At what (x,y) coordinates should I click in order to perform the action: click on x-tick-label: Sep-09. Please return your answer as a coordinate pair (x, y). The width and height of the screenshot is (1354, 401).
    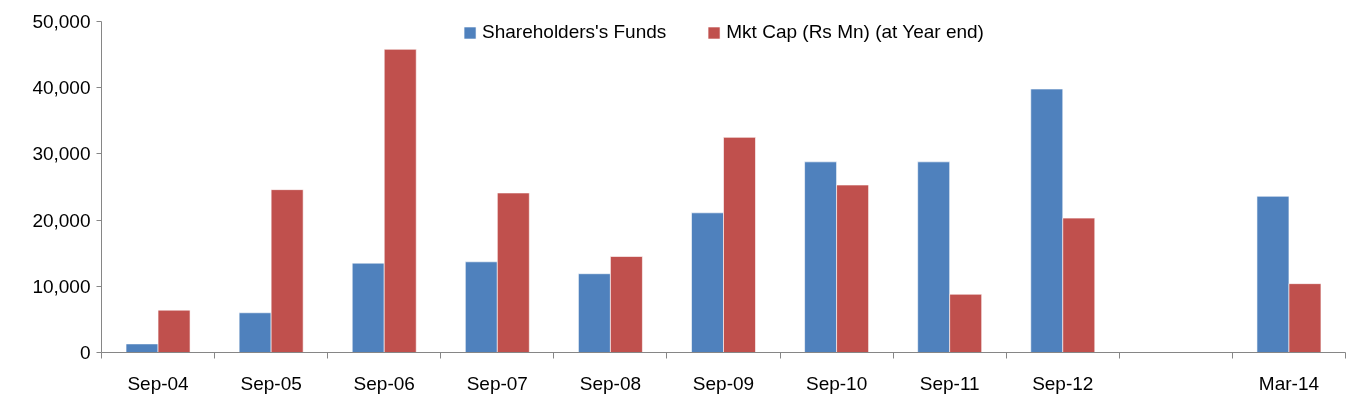
    Looking at the image, I should click on (723, 383).